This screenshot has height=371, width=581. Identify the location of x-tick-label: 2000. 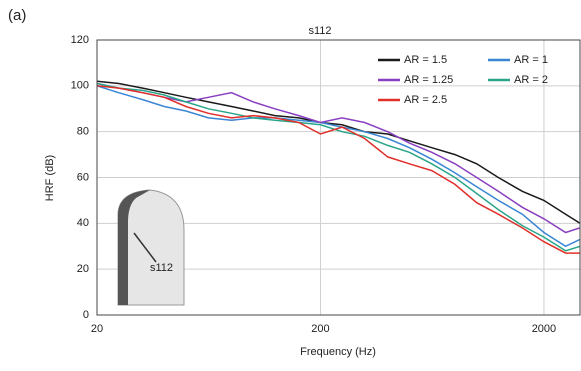
(544, 329).